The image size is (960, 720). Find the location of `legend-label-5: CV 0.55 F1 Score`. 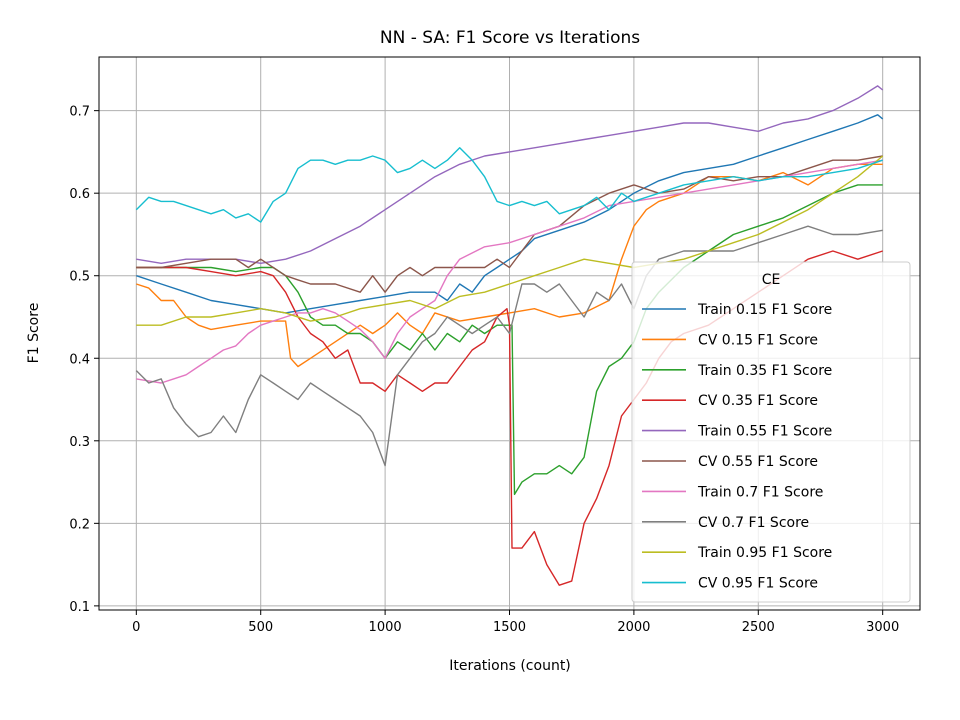

legend-label-5: CV 0.55 F1 Score is located at coordinates (758, 462).